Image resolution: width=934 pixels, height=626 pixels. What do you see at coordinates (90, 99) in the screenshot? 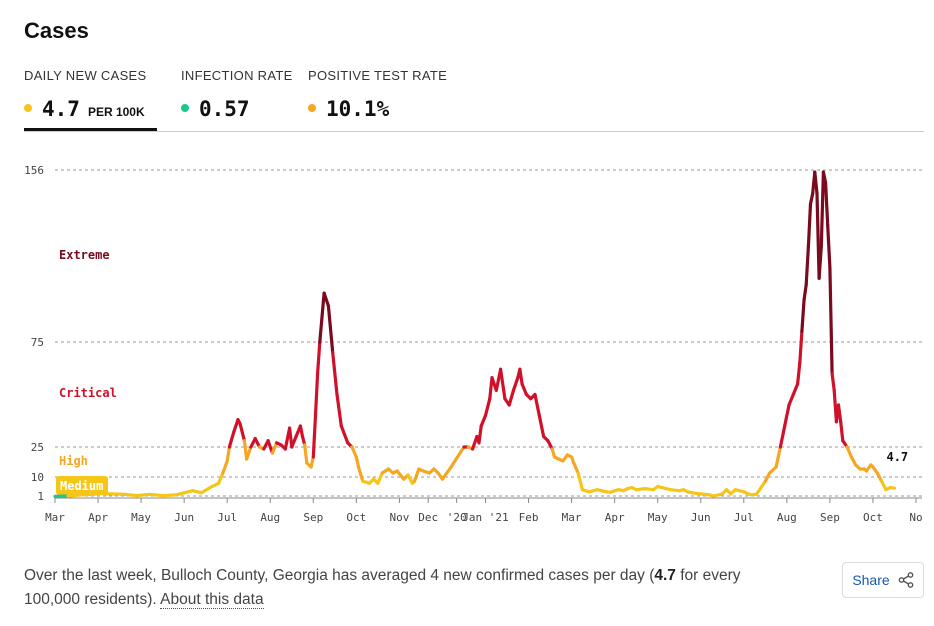
I see `tab-daily-new-cases: DAILY NEW CASES 4.7 PER 100K` at bounding box center [90, 99].